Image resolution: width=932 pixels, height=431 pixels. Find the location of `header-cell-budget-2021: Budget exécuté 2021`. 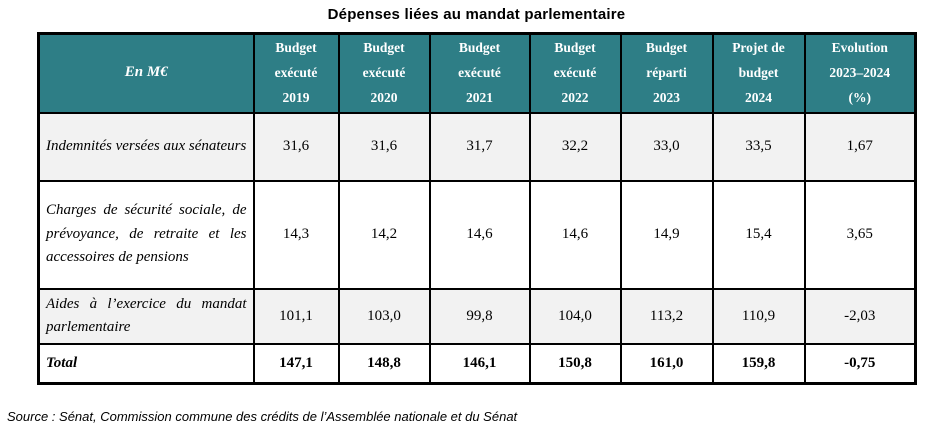

header-cell-budget-2021: Budget exécuté 2021 is located at coordinates (479, 73).